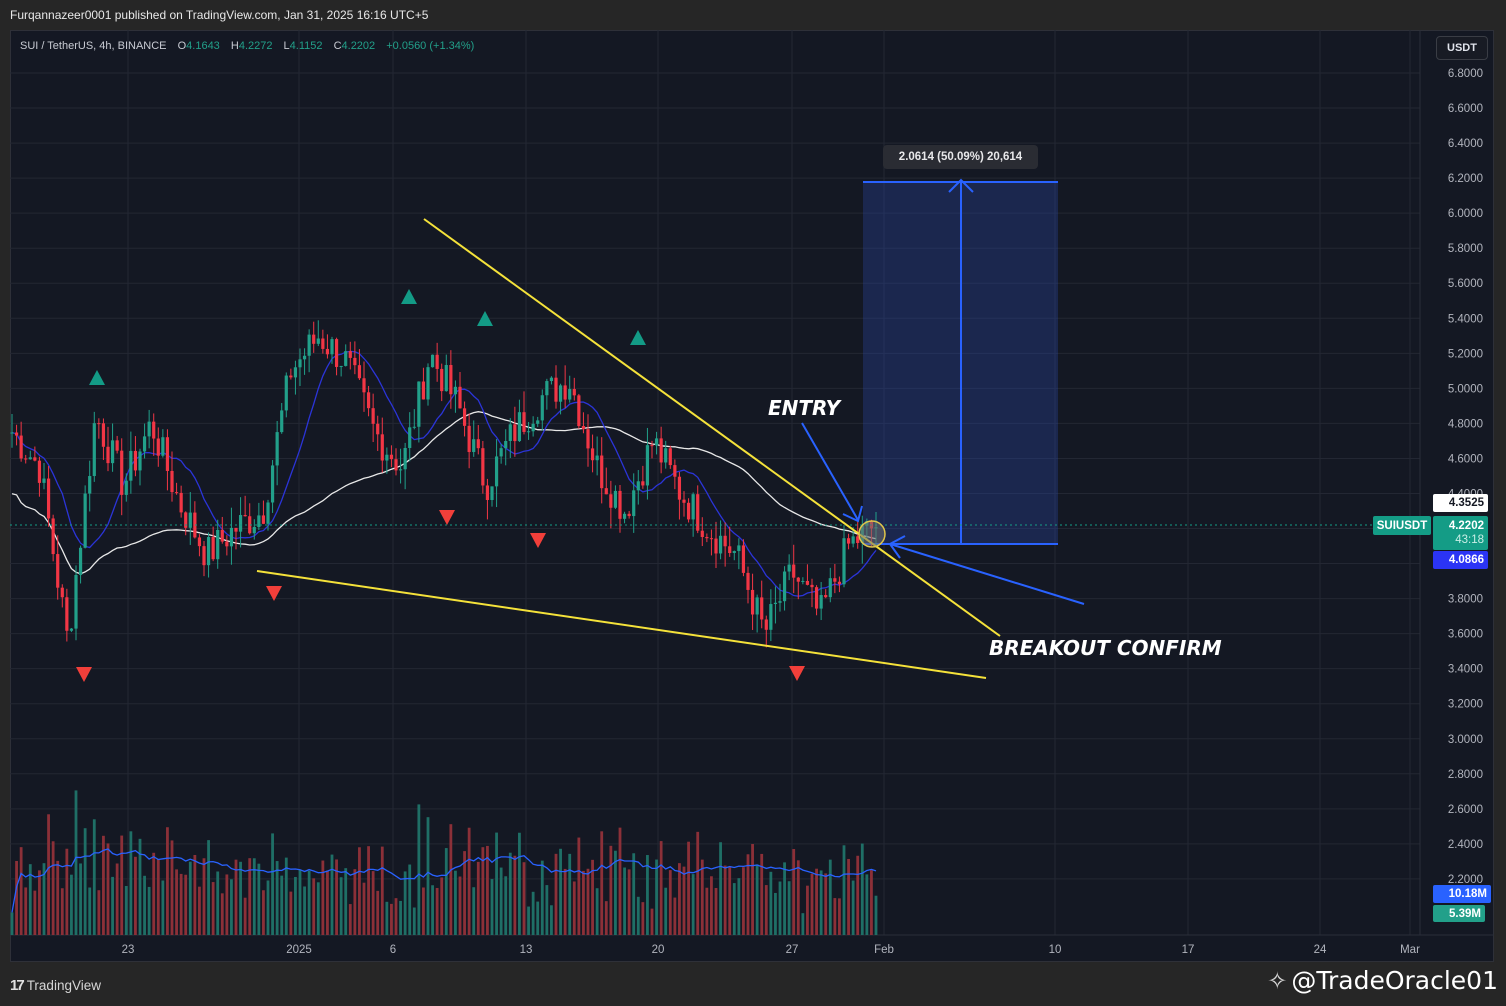 The width and height of the screenshot is (1506, 1006). I want to click on high-label: H, so click(234, 46).